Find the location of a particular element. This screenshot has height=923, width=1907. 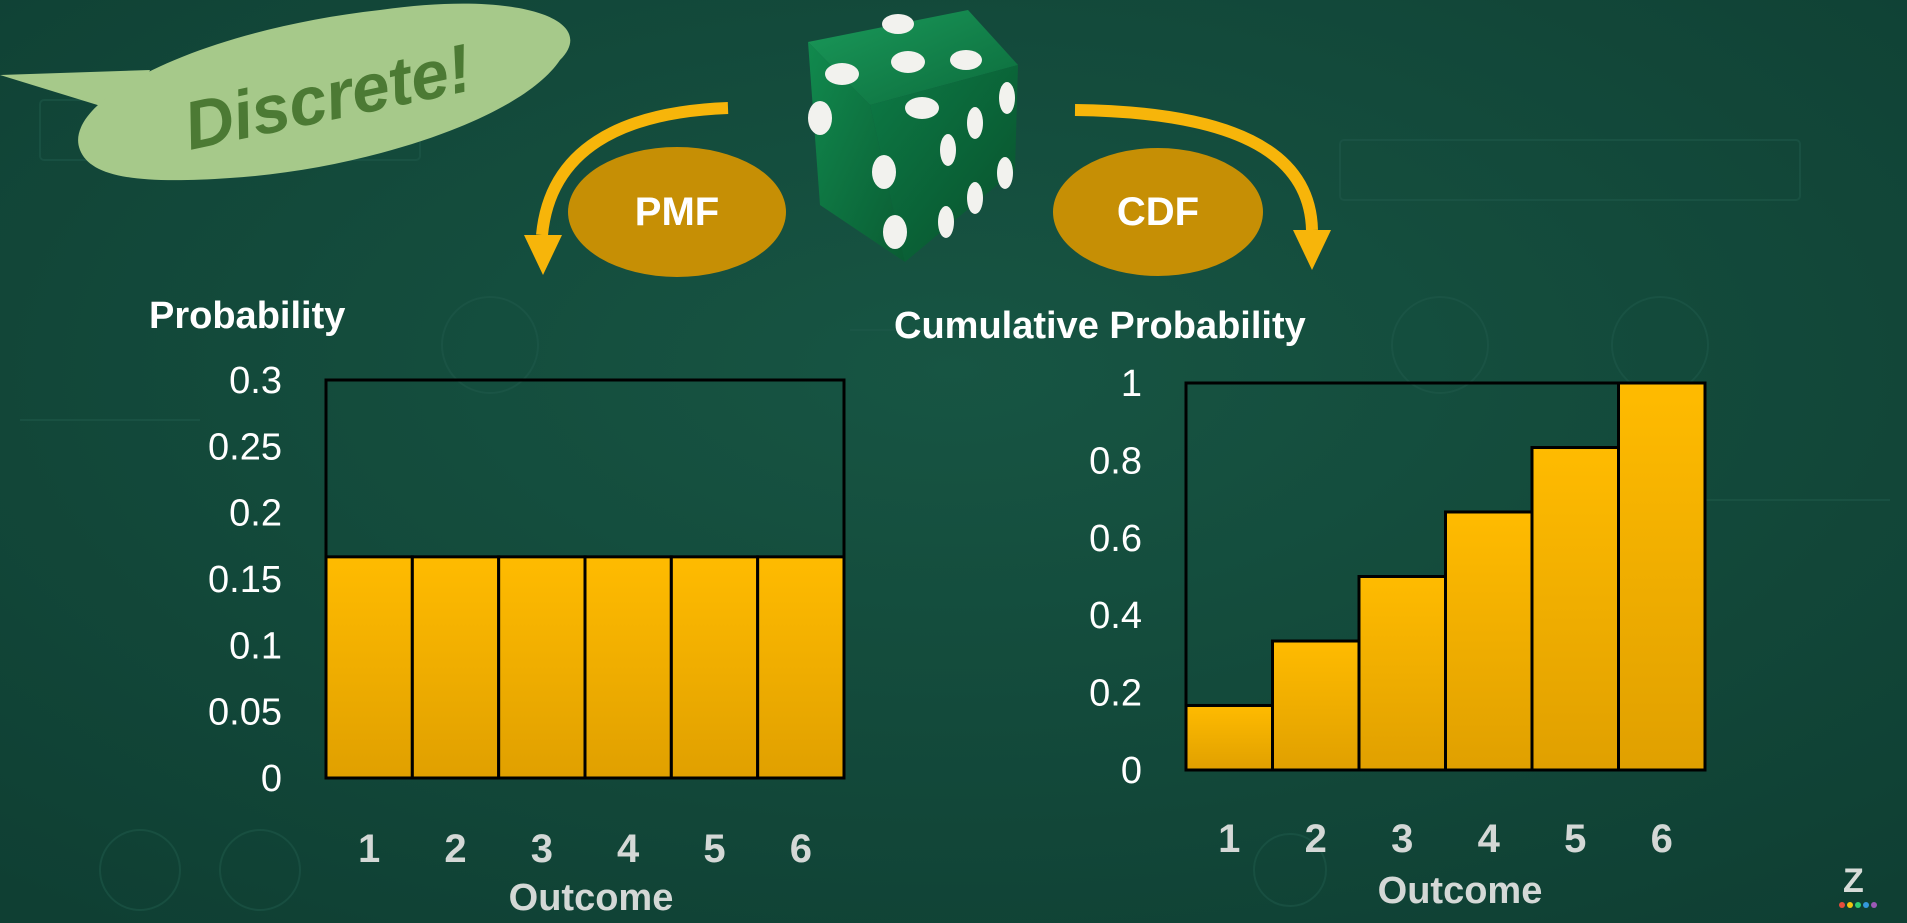

cdf-y-tick-label: 0.8 is located at coordinates (1115, 461).